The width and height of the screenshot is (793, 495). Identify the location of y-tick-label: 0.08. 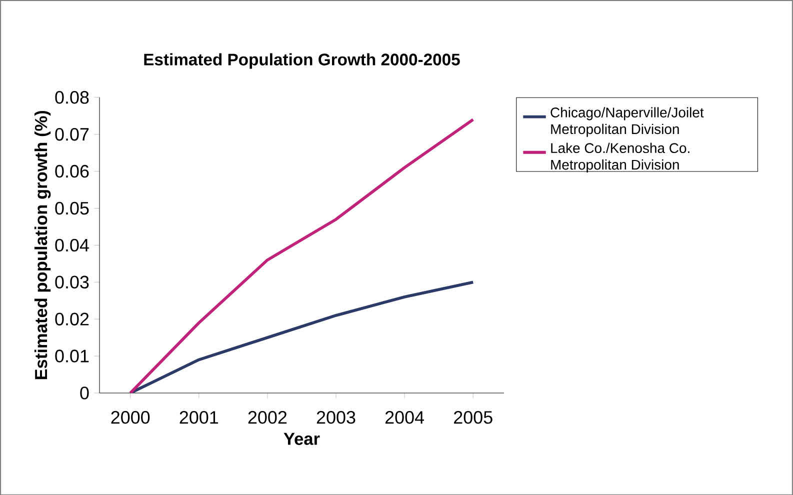
(72, 97).